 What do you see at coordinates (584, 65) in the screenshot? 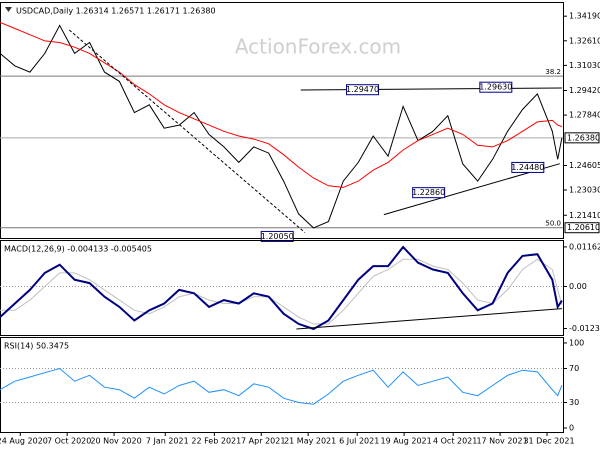
I see `y-tick-label: 1.31030` at bounding box center [584, 65].